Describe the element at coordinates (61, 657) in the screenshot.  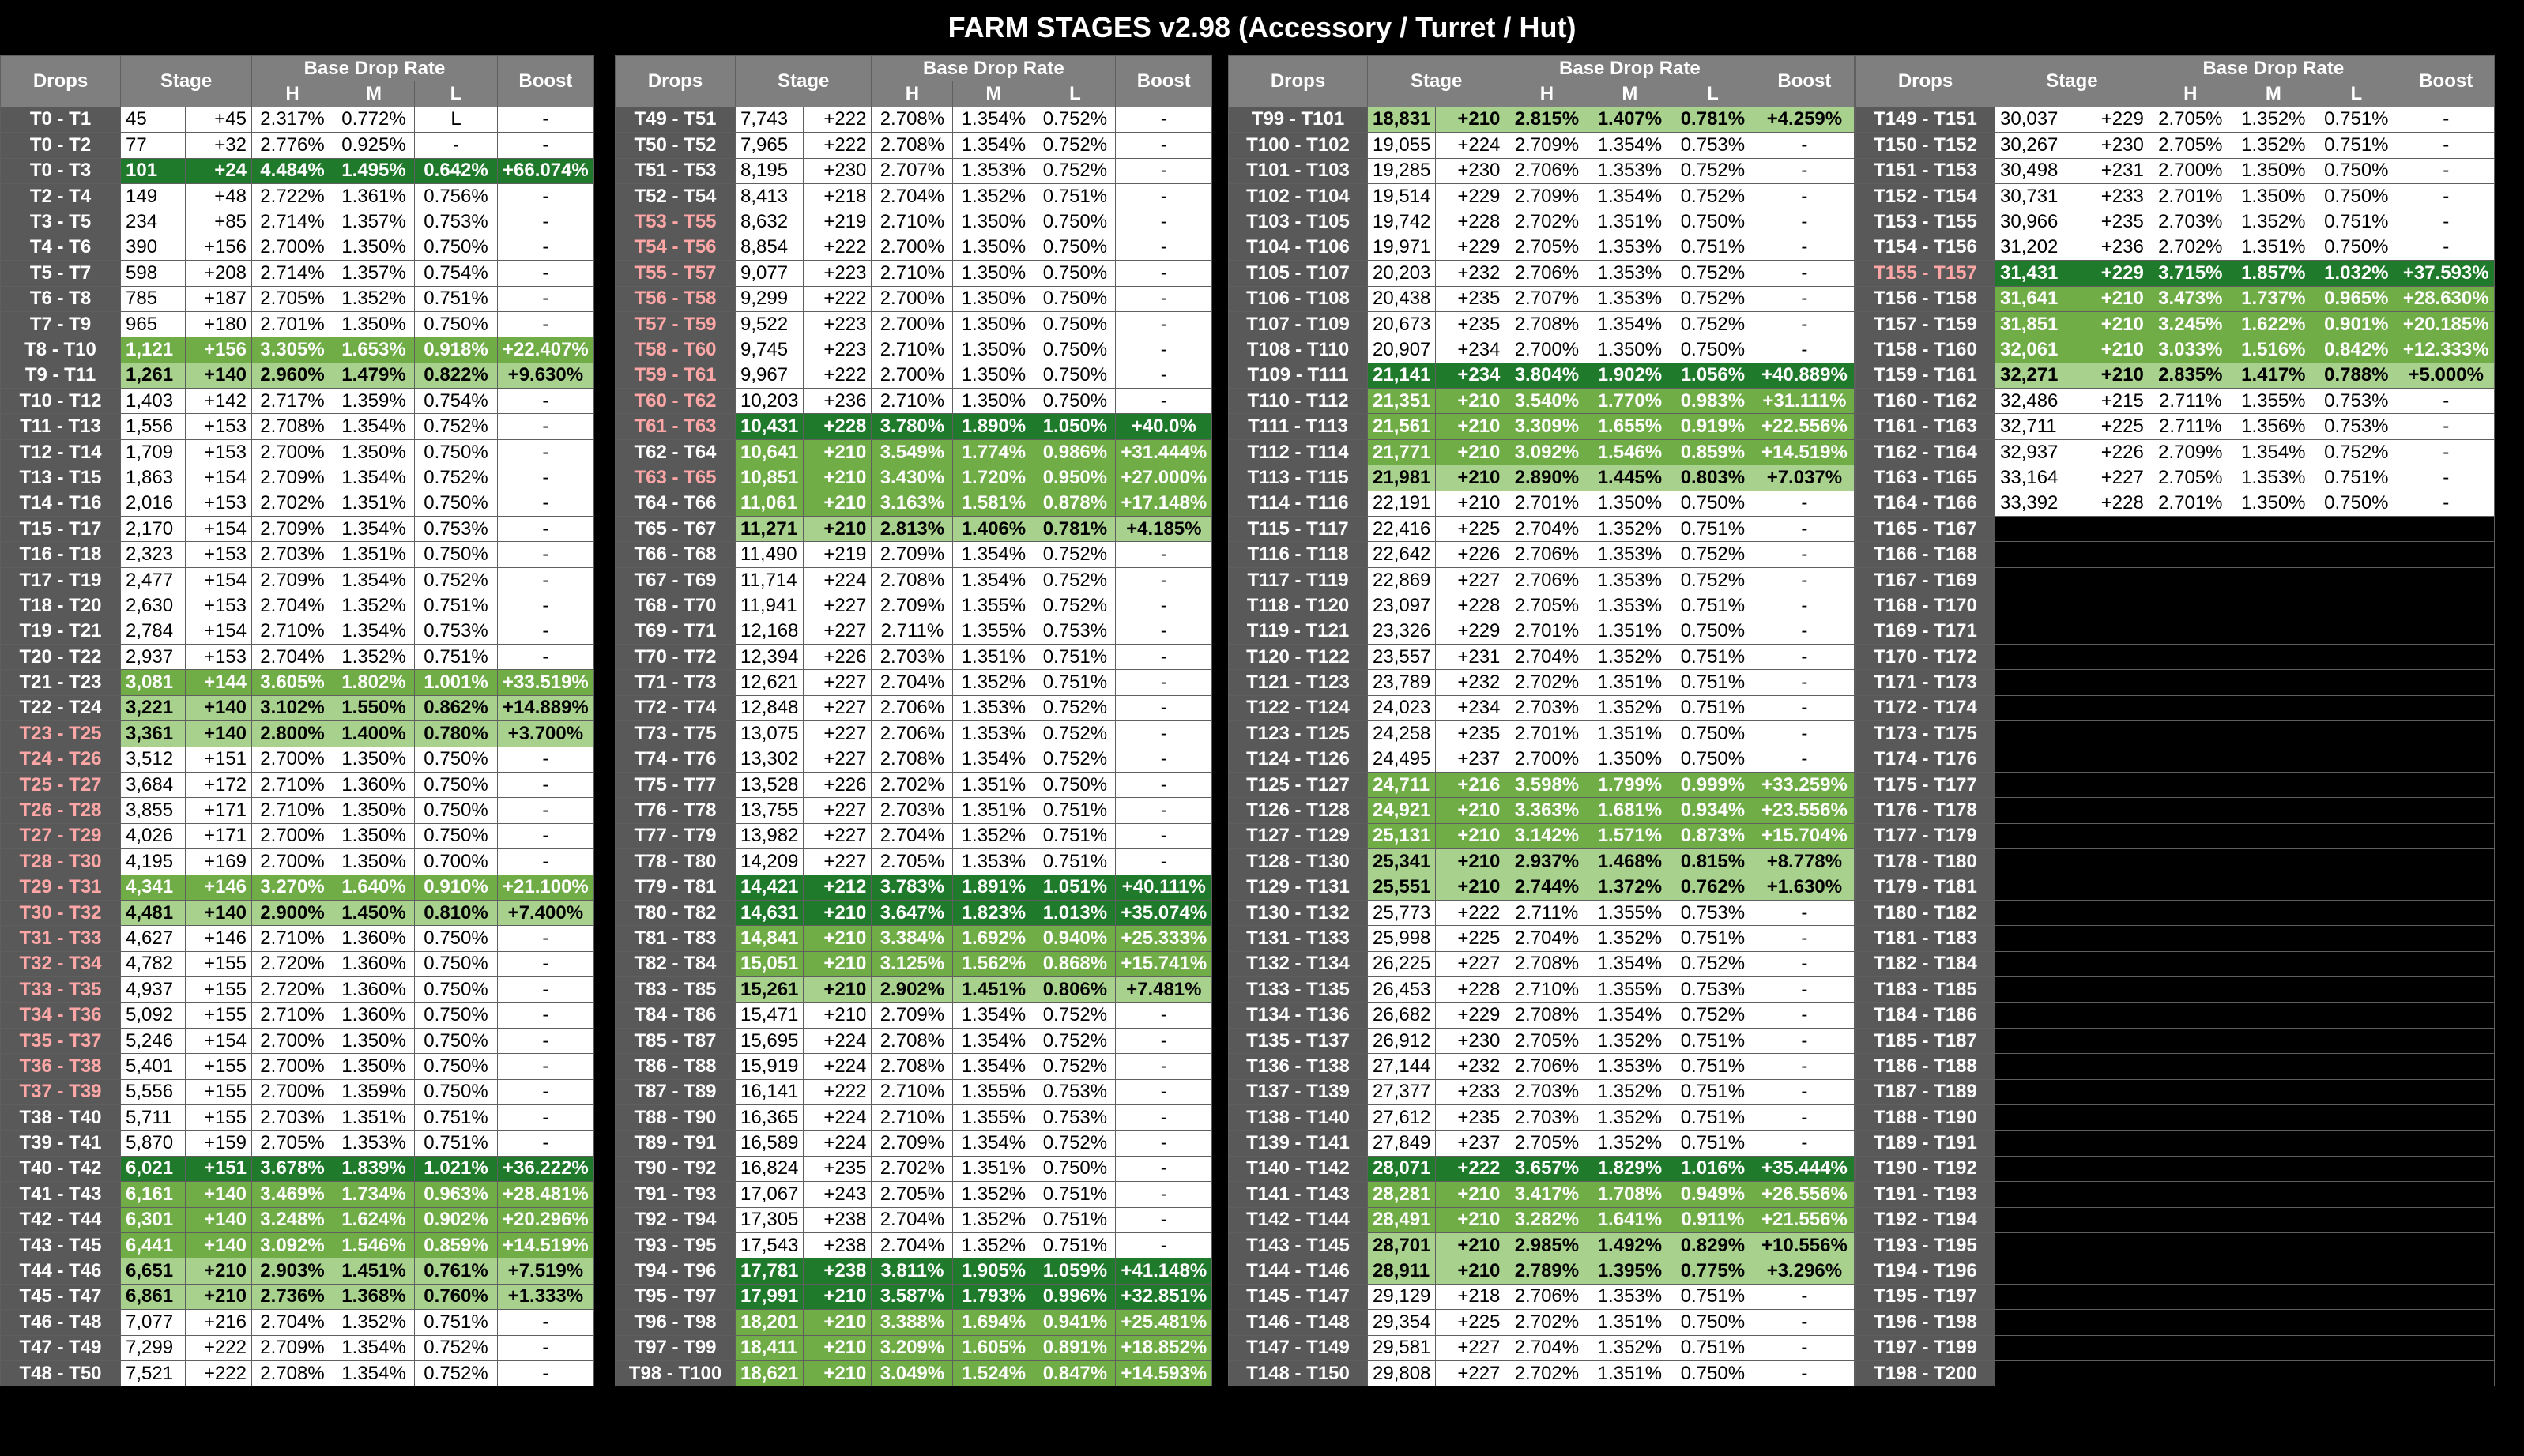
I see `drops-cell: T20 - T22` at that location.